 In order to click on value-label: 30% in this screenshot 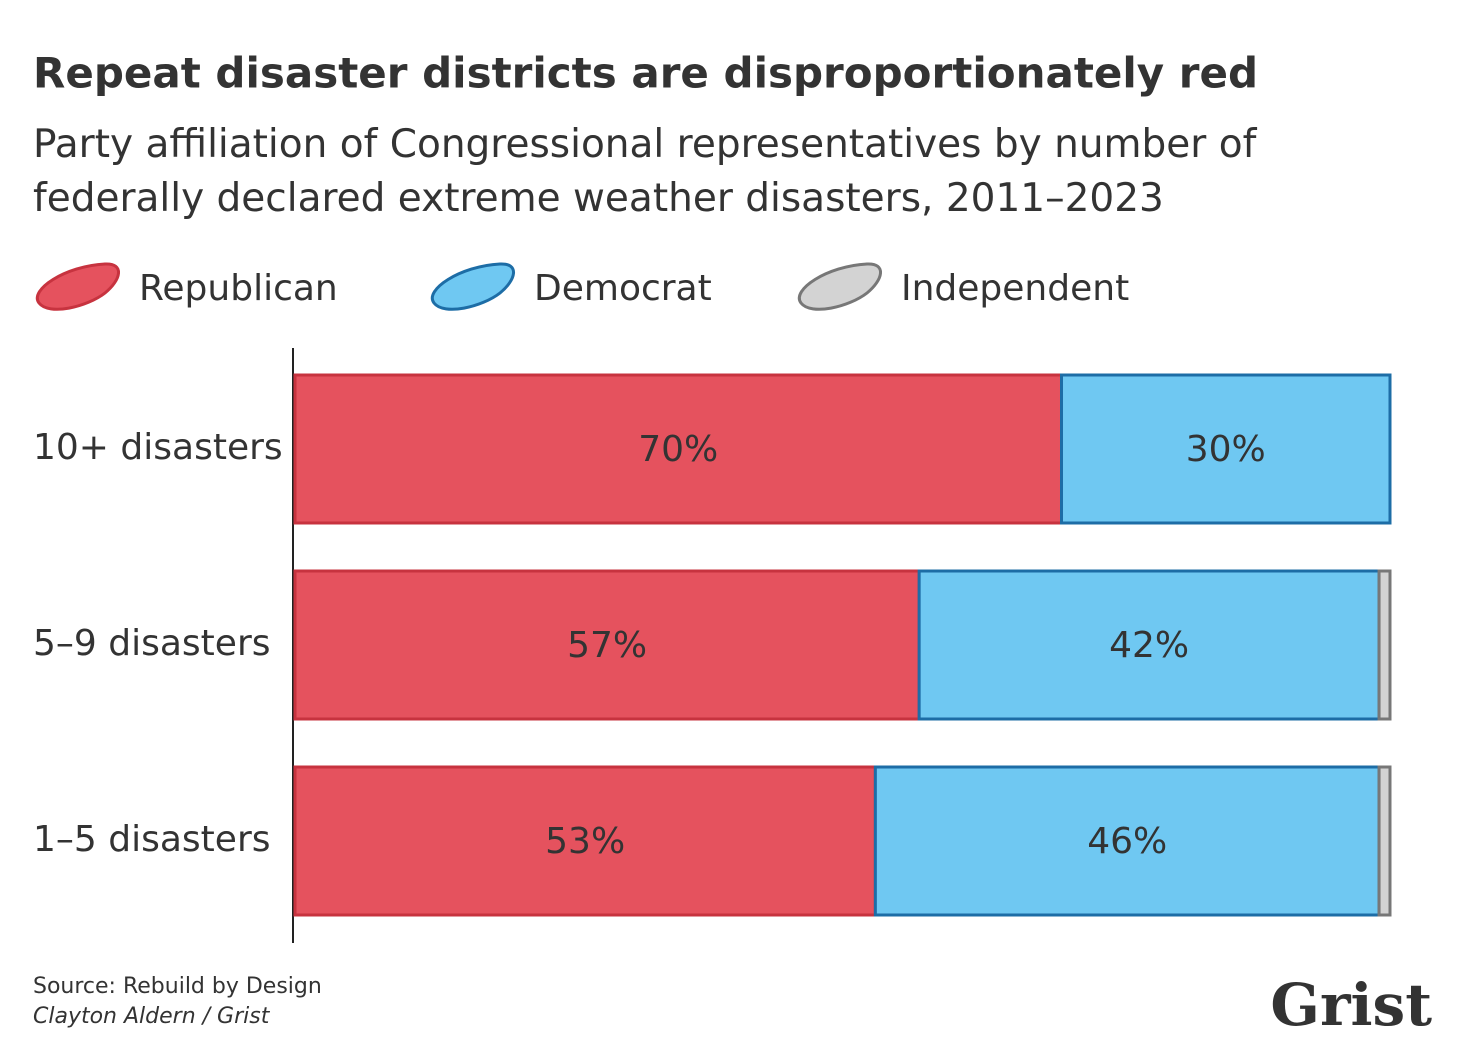, I will do `click(1226, 449)`.